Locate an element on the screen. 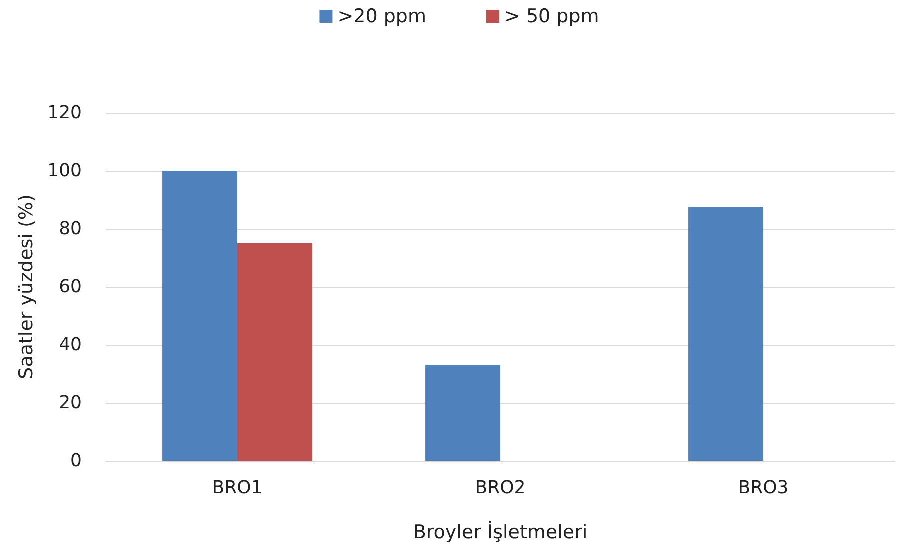 This screenshot has width=919, height=554. legend-label: > 50 ppm is located at coordinates (552, 17).